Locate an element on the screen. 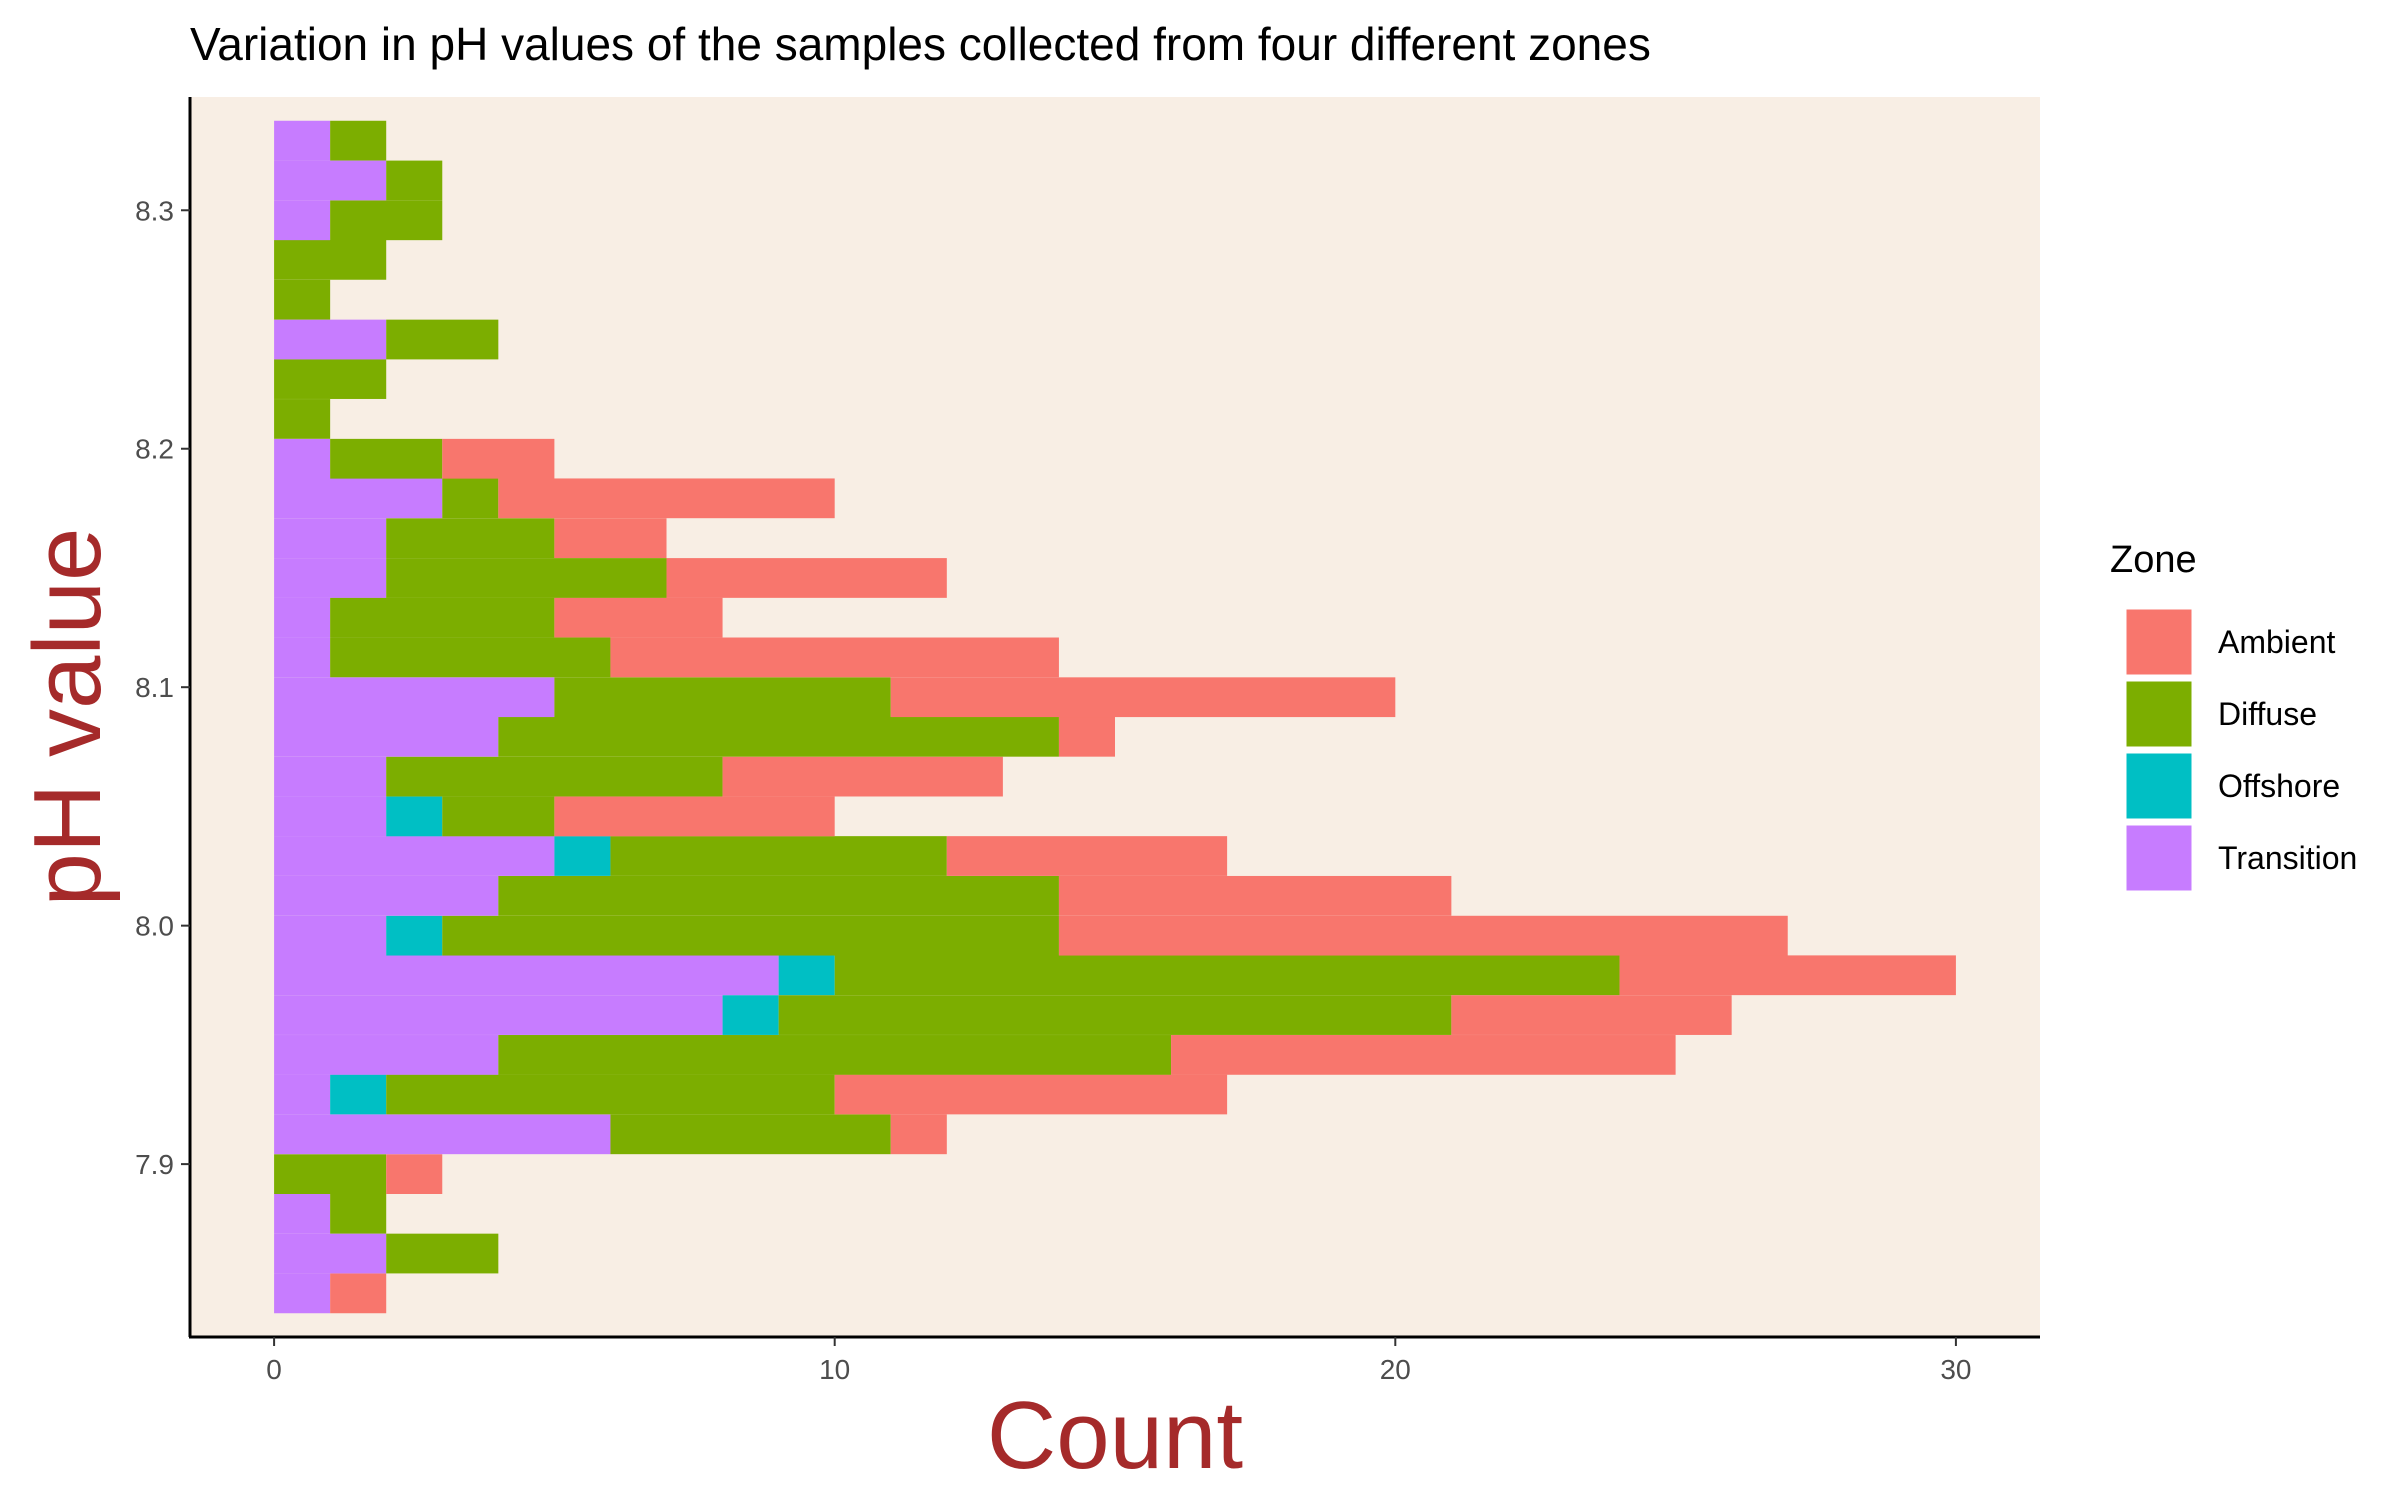 The height and width of the screenshot is (1505, 2400). y-axis-title: pH value is located at coordinates (67, 717).